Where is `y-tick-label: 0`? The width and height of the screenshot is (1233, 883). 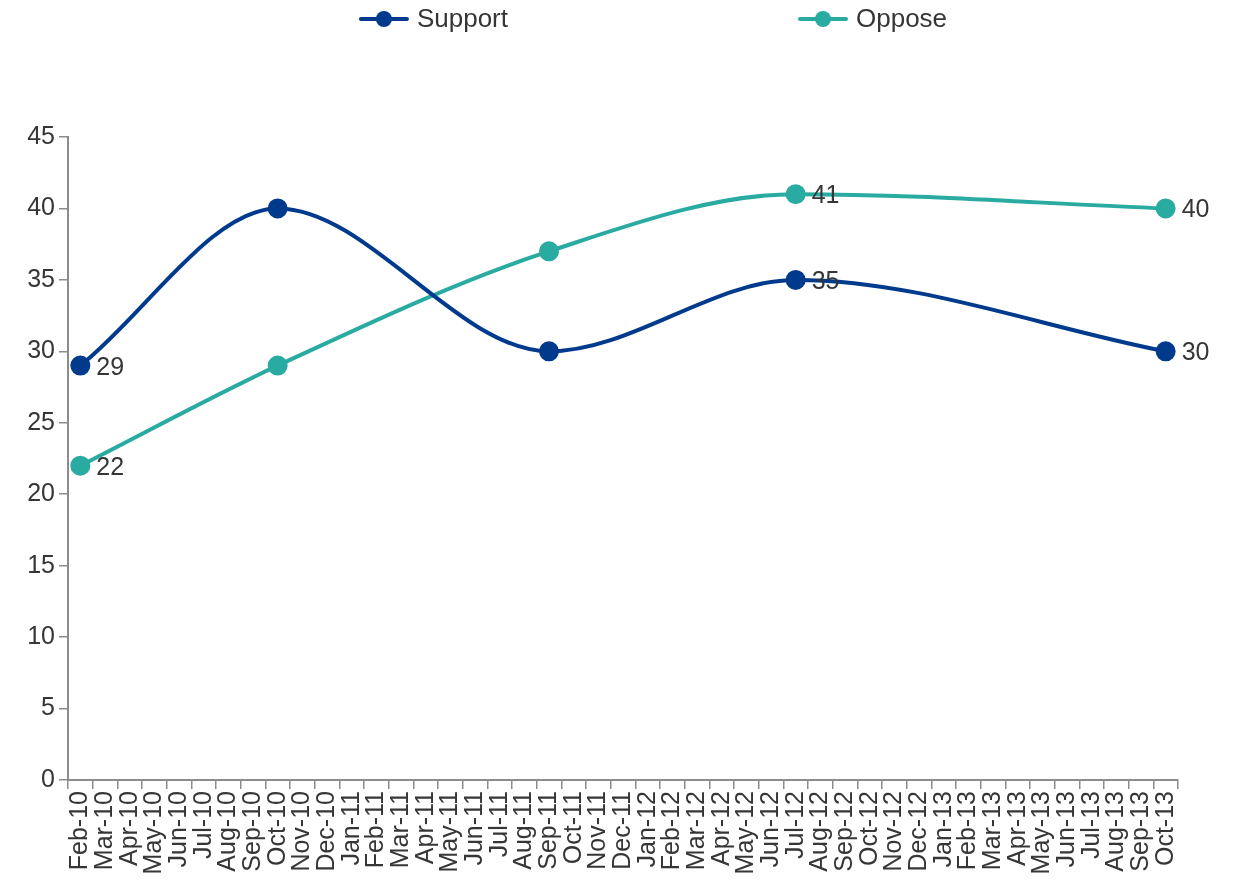 y-tick-label: 0 is located at coordinates (48, 777).